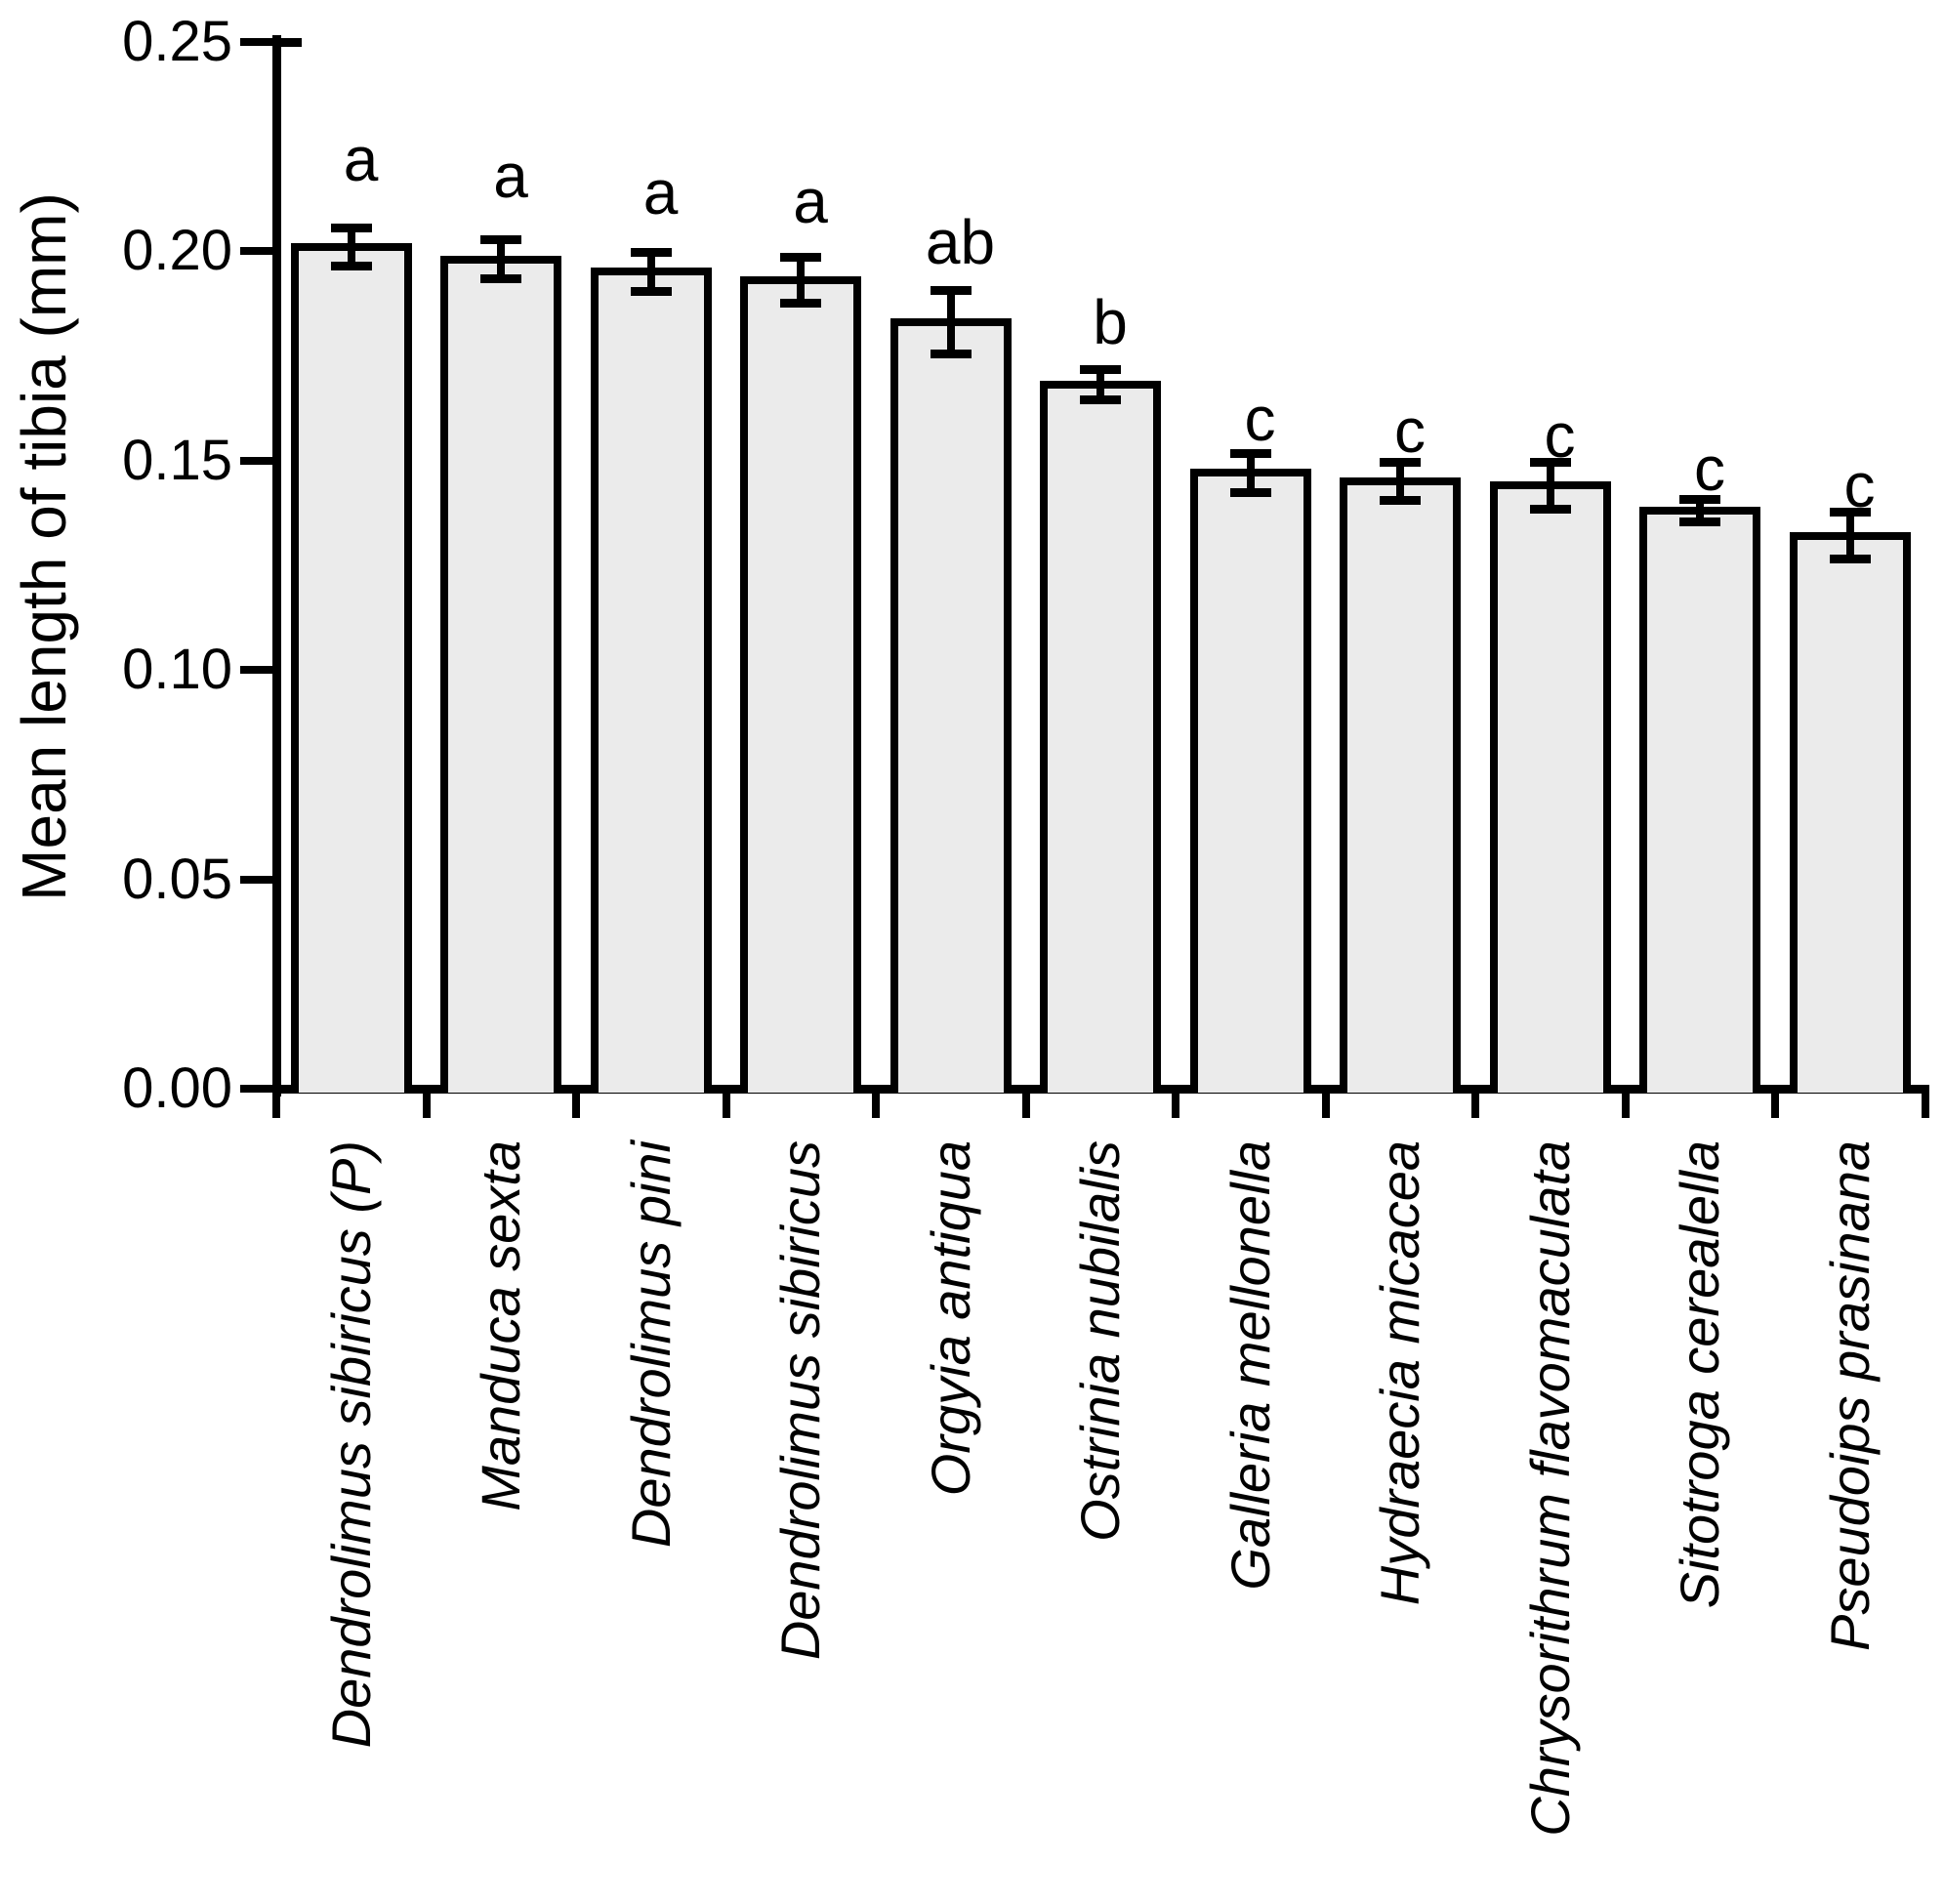  What do you see at coordinates (1250, 1365) in the screenshot?
I see `x-category-label: Galleria mellonella` at bounding box center [1250, 1365].